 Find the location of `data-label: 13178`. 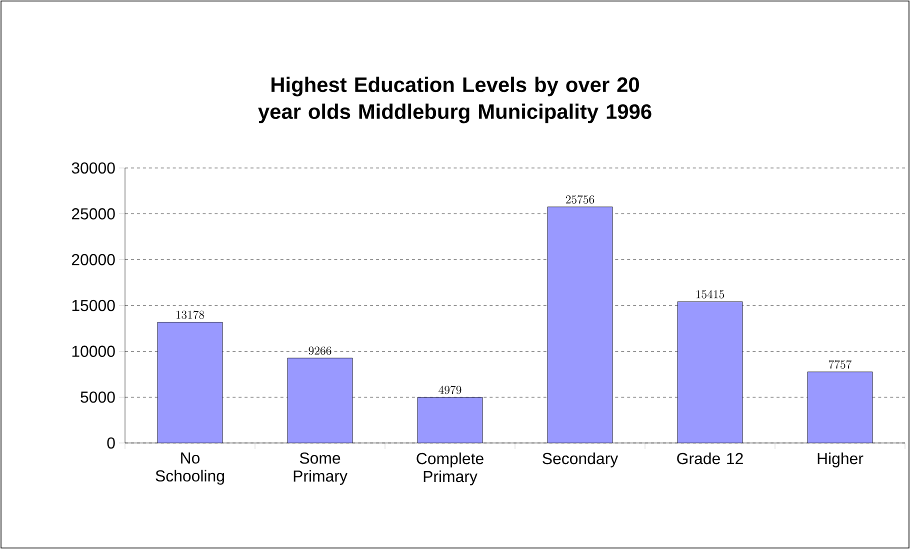

data-label: 13178 is located at coordinates (190, 314).